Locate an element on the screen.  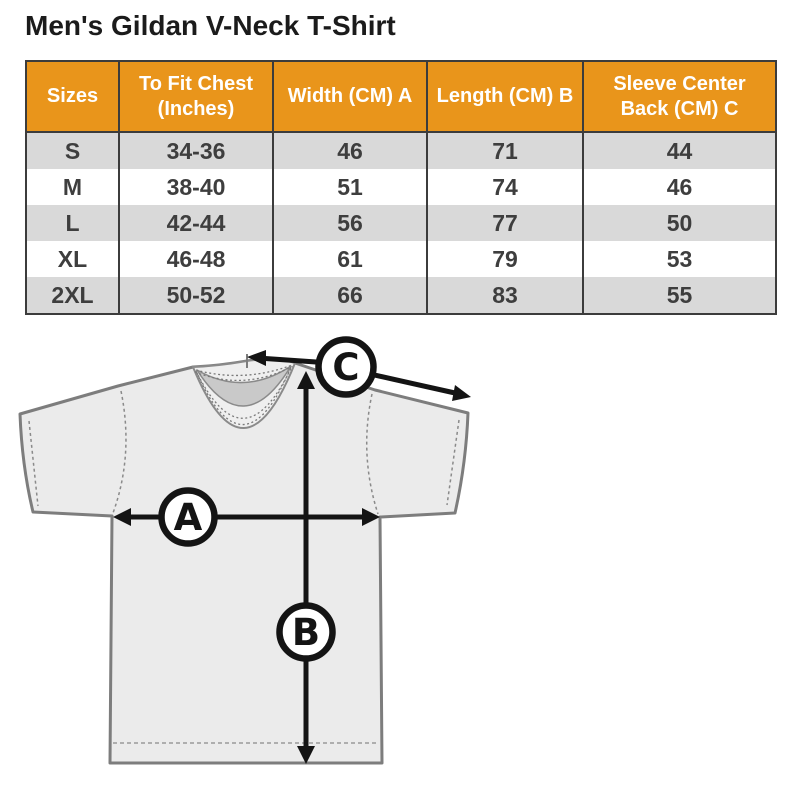
svg-text: C is located at coordinates (345, 367).